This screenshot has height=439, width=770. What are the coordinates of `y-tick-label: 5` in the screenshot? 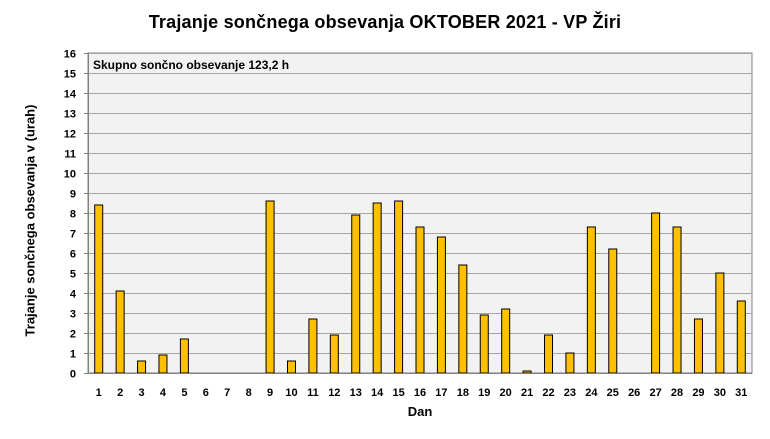 It's located at (73, 275).